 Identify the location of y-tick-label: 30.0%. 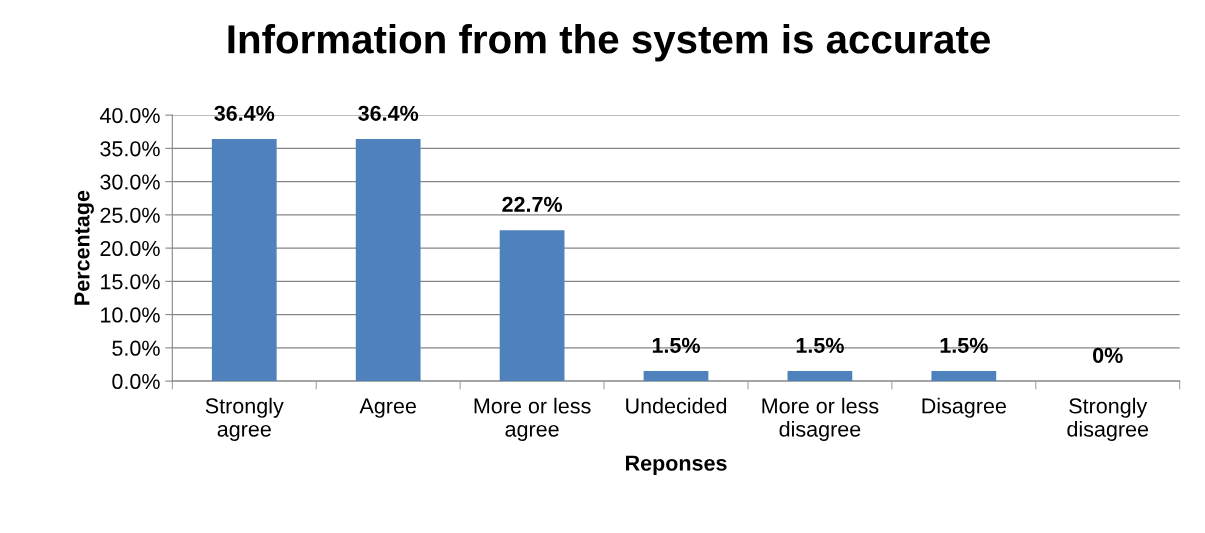
(130, 182).